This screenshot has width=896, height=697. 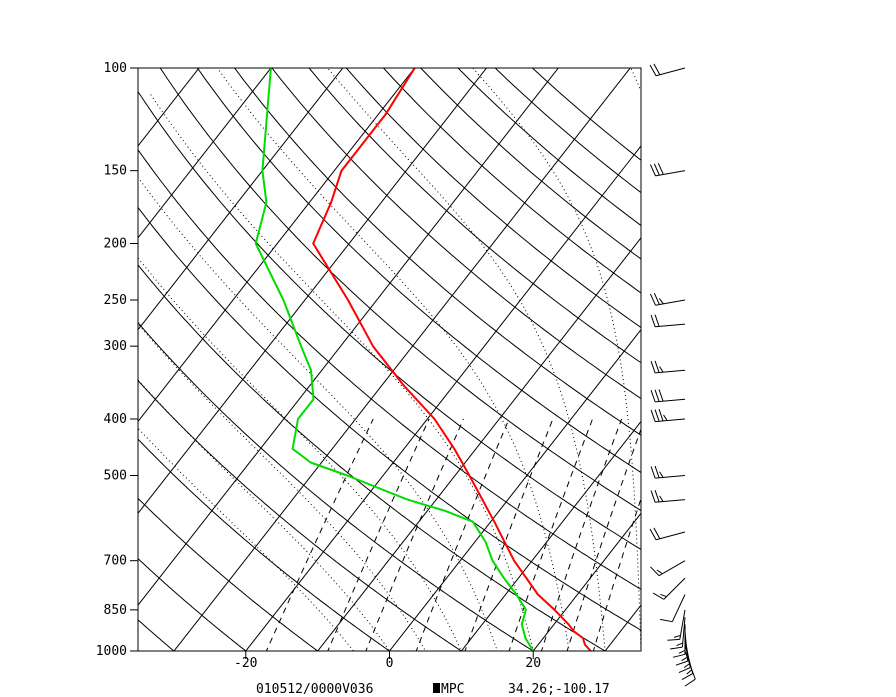 I want to click on wind-barbs, so click(x=672, y=375).